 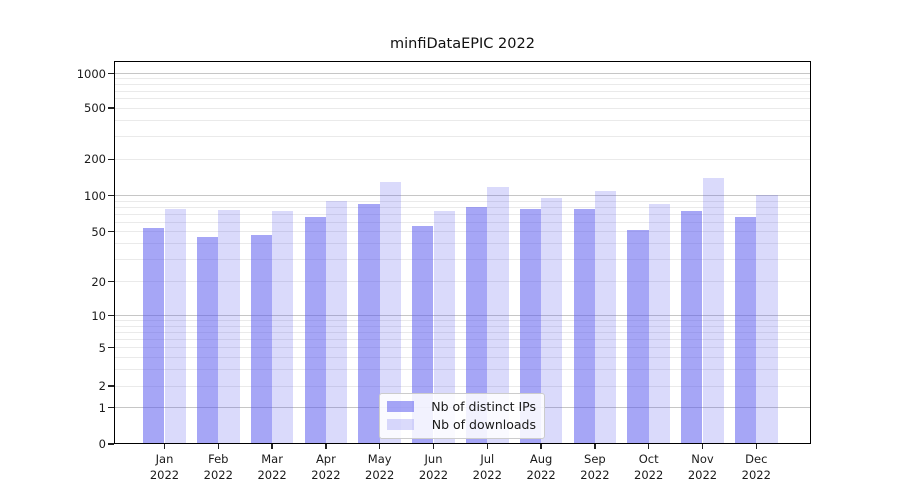 I want to click on bar-downloads-jun, so click(x=444, y=327).